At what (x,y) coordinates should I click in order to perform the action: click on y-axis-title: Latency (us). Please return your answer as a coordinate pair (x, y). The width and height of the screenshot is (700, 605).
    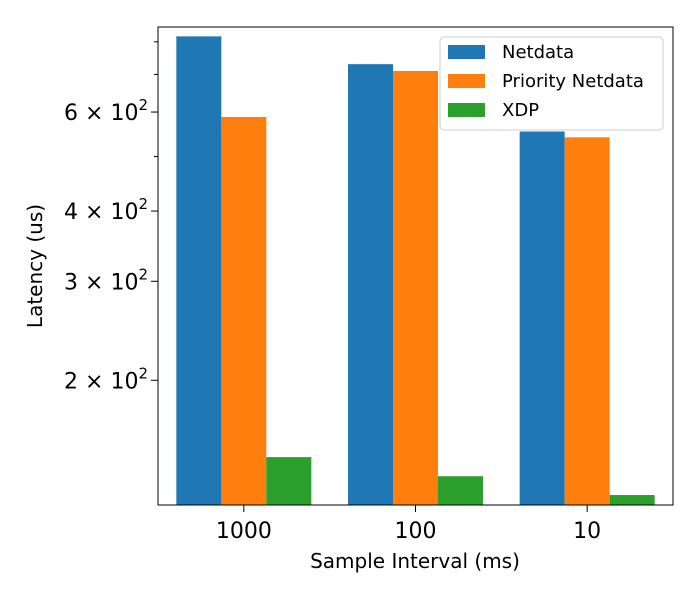
    Looking at the image, I should click on (35, 266).